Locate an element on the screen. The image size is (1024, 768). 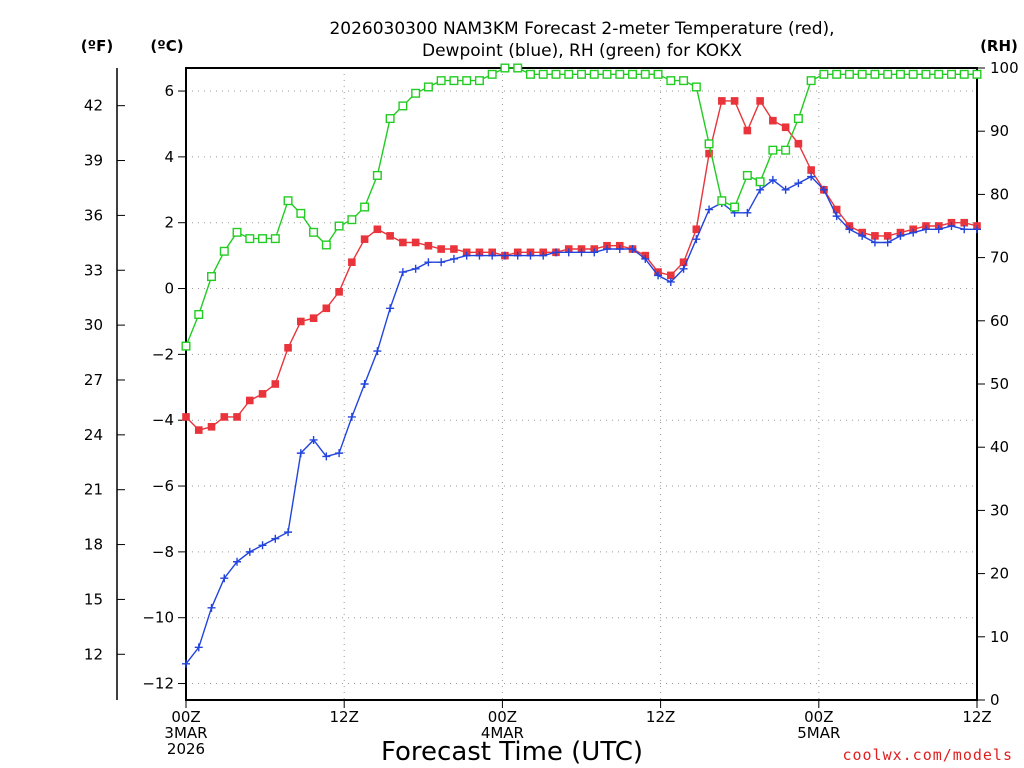
chart-title-line2: Dewpoint (blue), RH (green) for KOKX is located at coordinates (582, 51).